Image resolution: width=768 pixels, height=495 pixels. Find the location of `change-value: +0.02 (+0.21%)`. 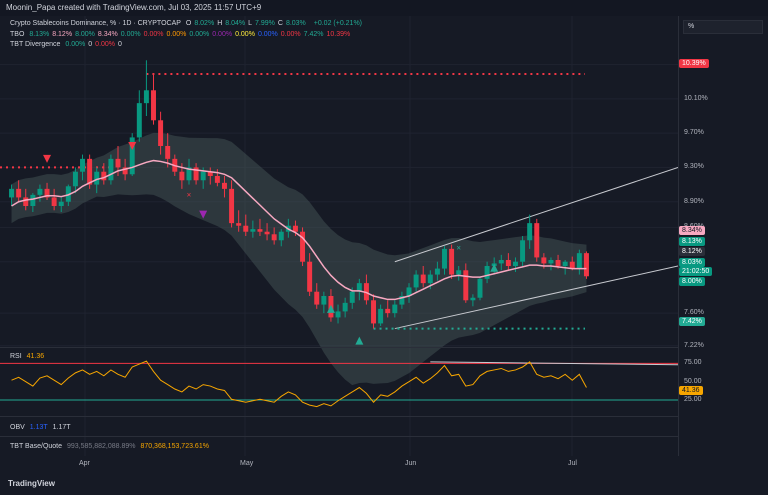

change-value: +0.02 (+0.21%) is located at coordinates (338, 23).